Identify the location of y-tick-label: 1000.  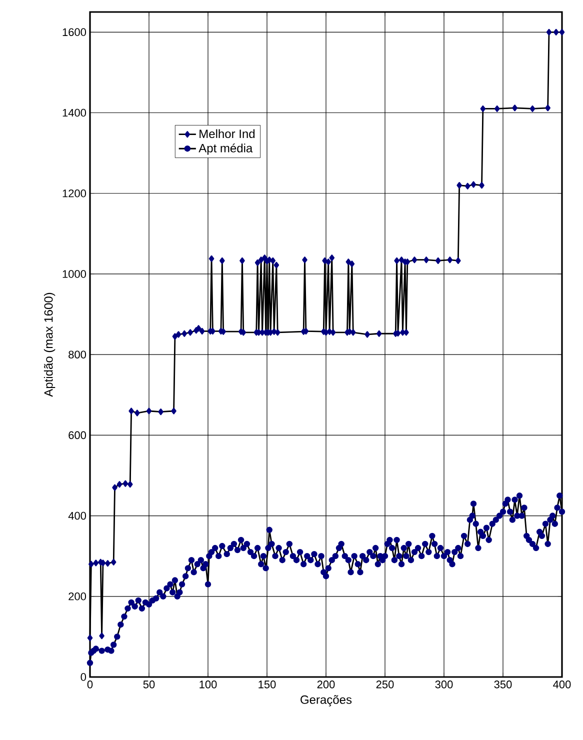
(74, 274).